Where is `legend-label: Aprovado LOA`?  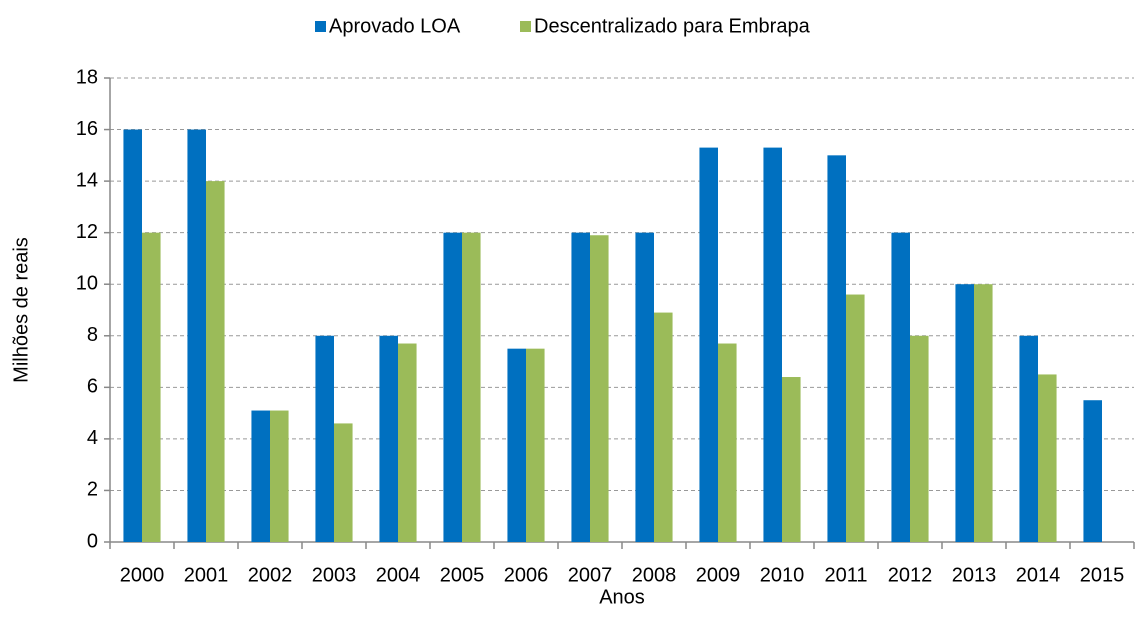 legend-label: Aprovado LOA is located at coordinates (395, 26).